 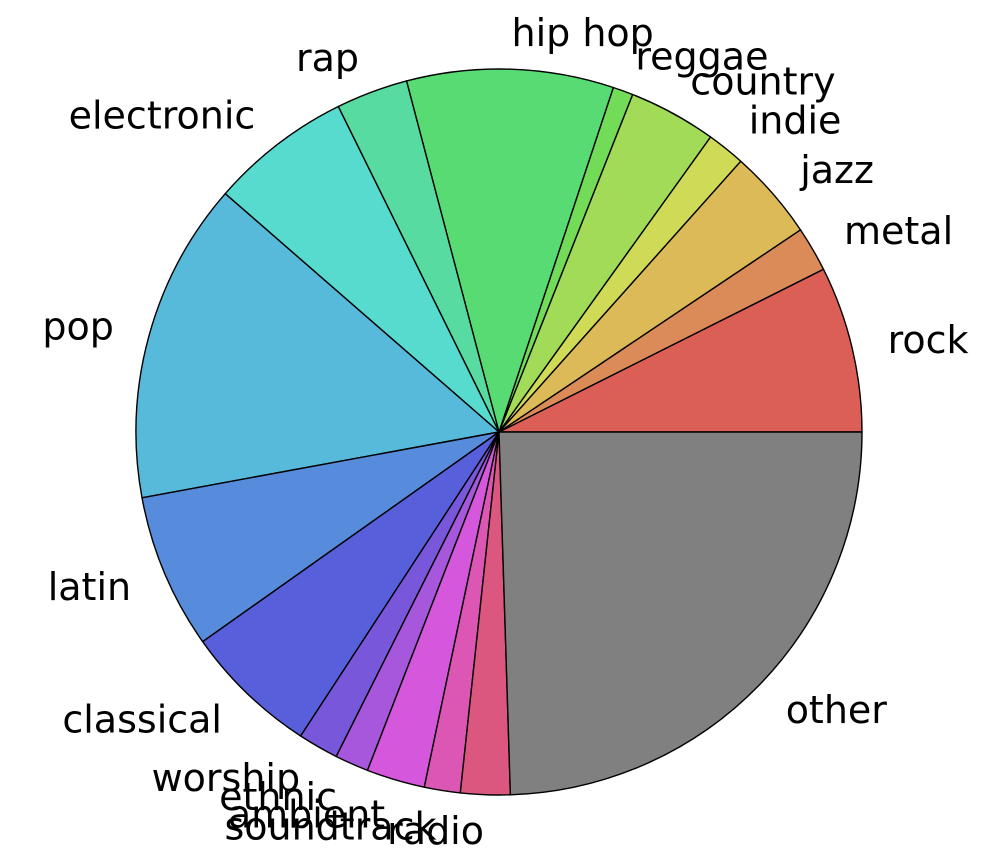 What do you see at coordinates (162, 116) in the screenshot?
I see `slice-label-electronic: electronic` at bounding box center [162, 116].